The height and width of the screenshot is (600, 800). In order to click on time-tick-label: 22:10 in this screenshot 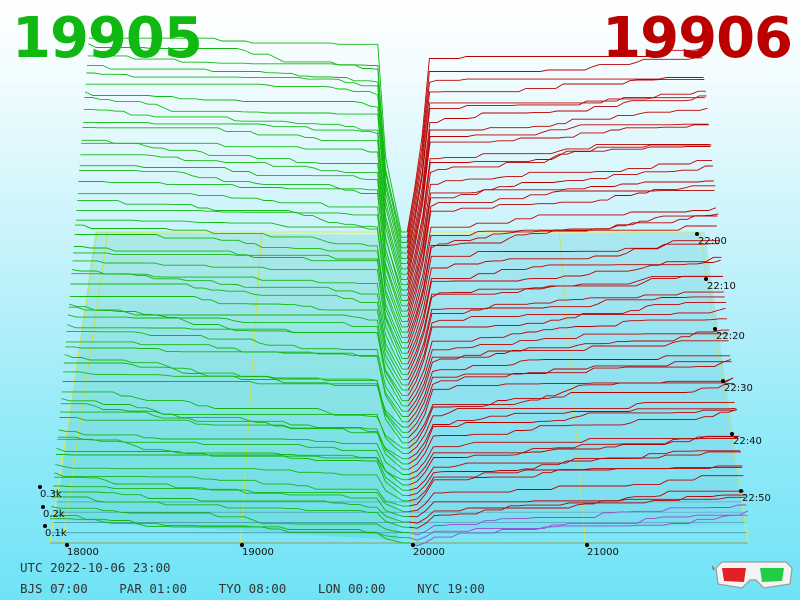, I will do `click(721, 286)`.